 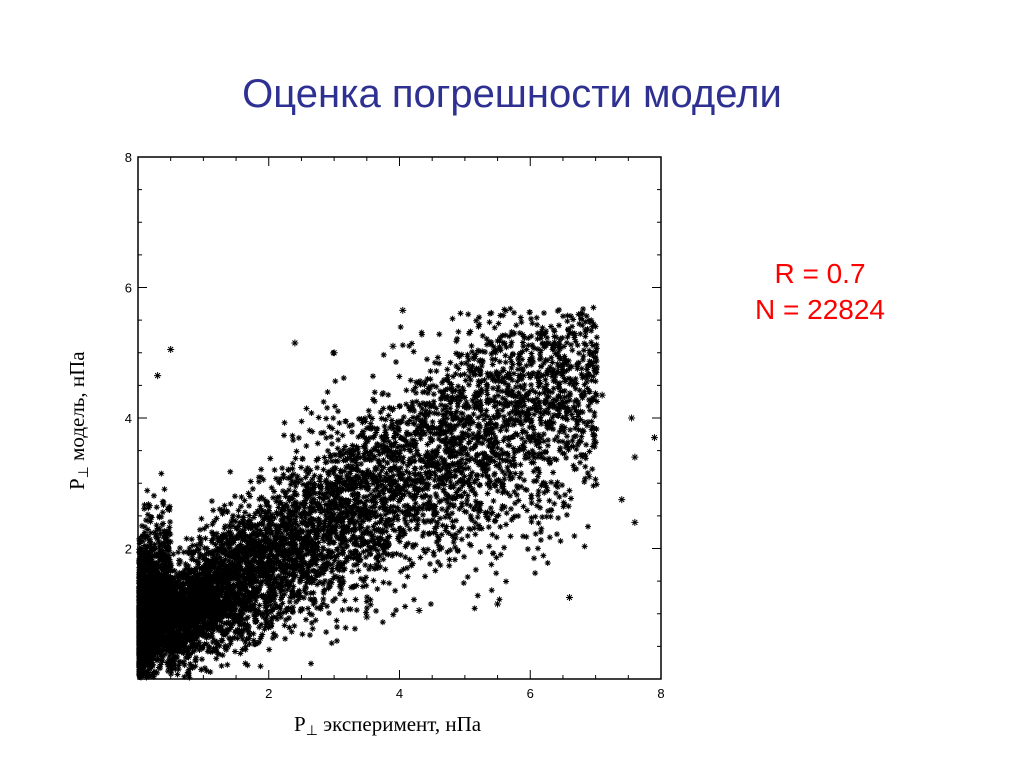 I want to click on x-axis-title: P⊥ эксперимент, нПа, so click(x=388, y=725).